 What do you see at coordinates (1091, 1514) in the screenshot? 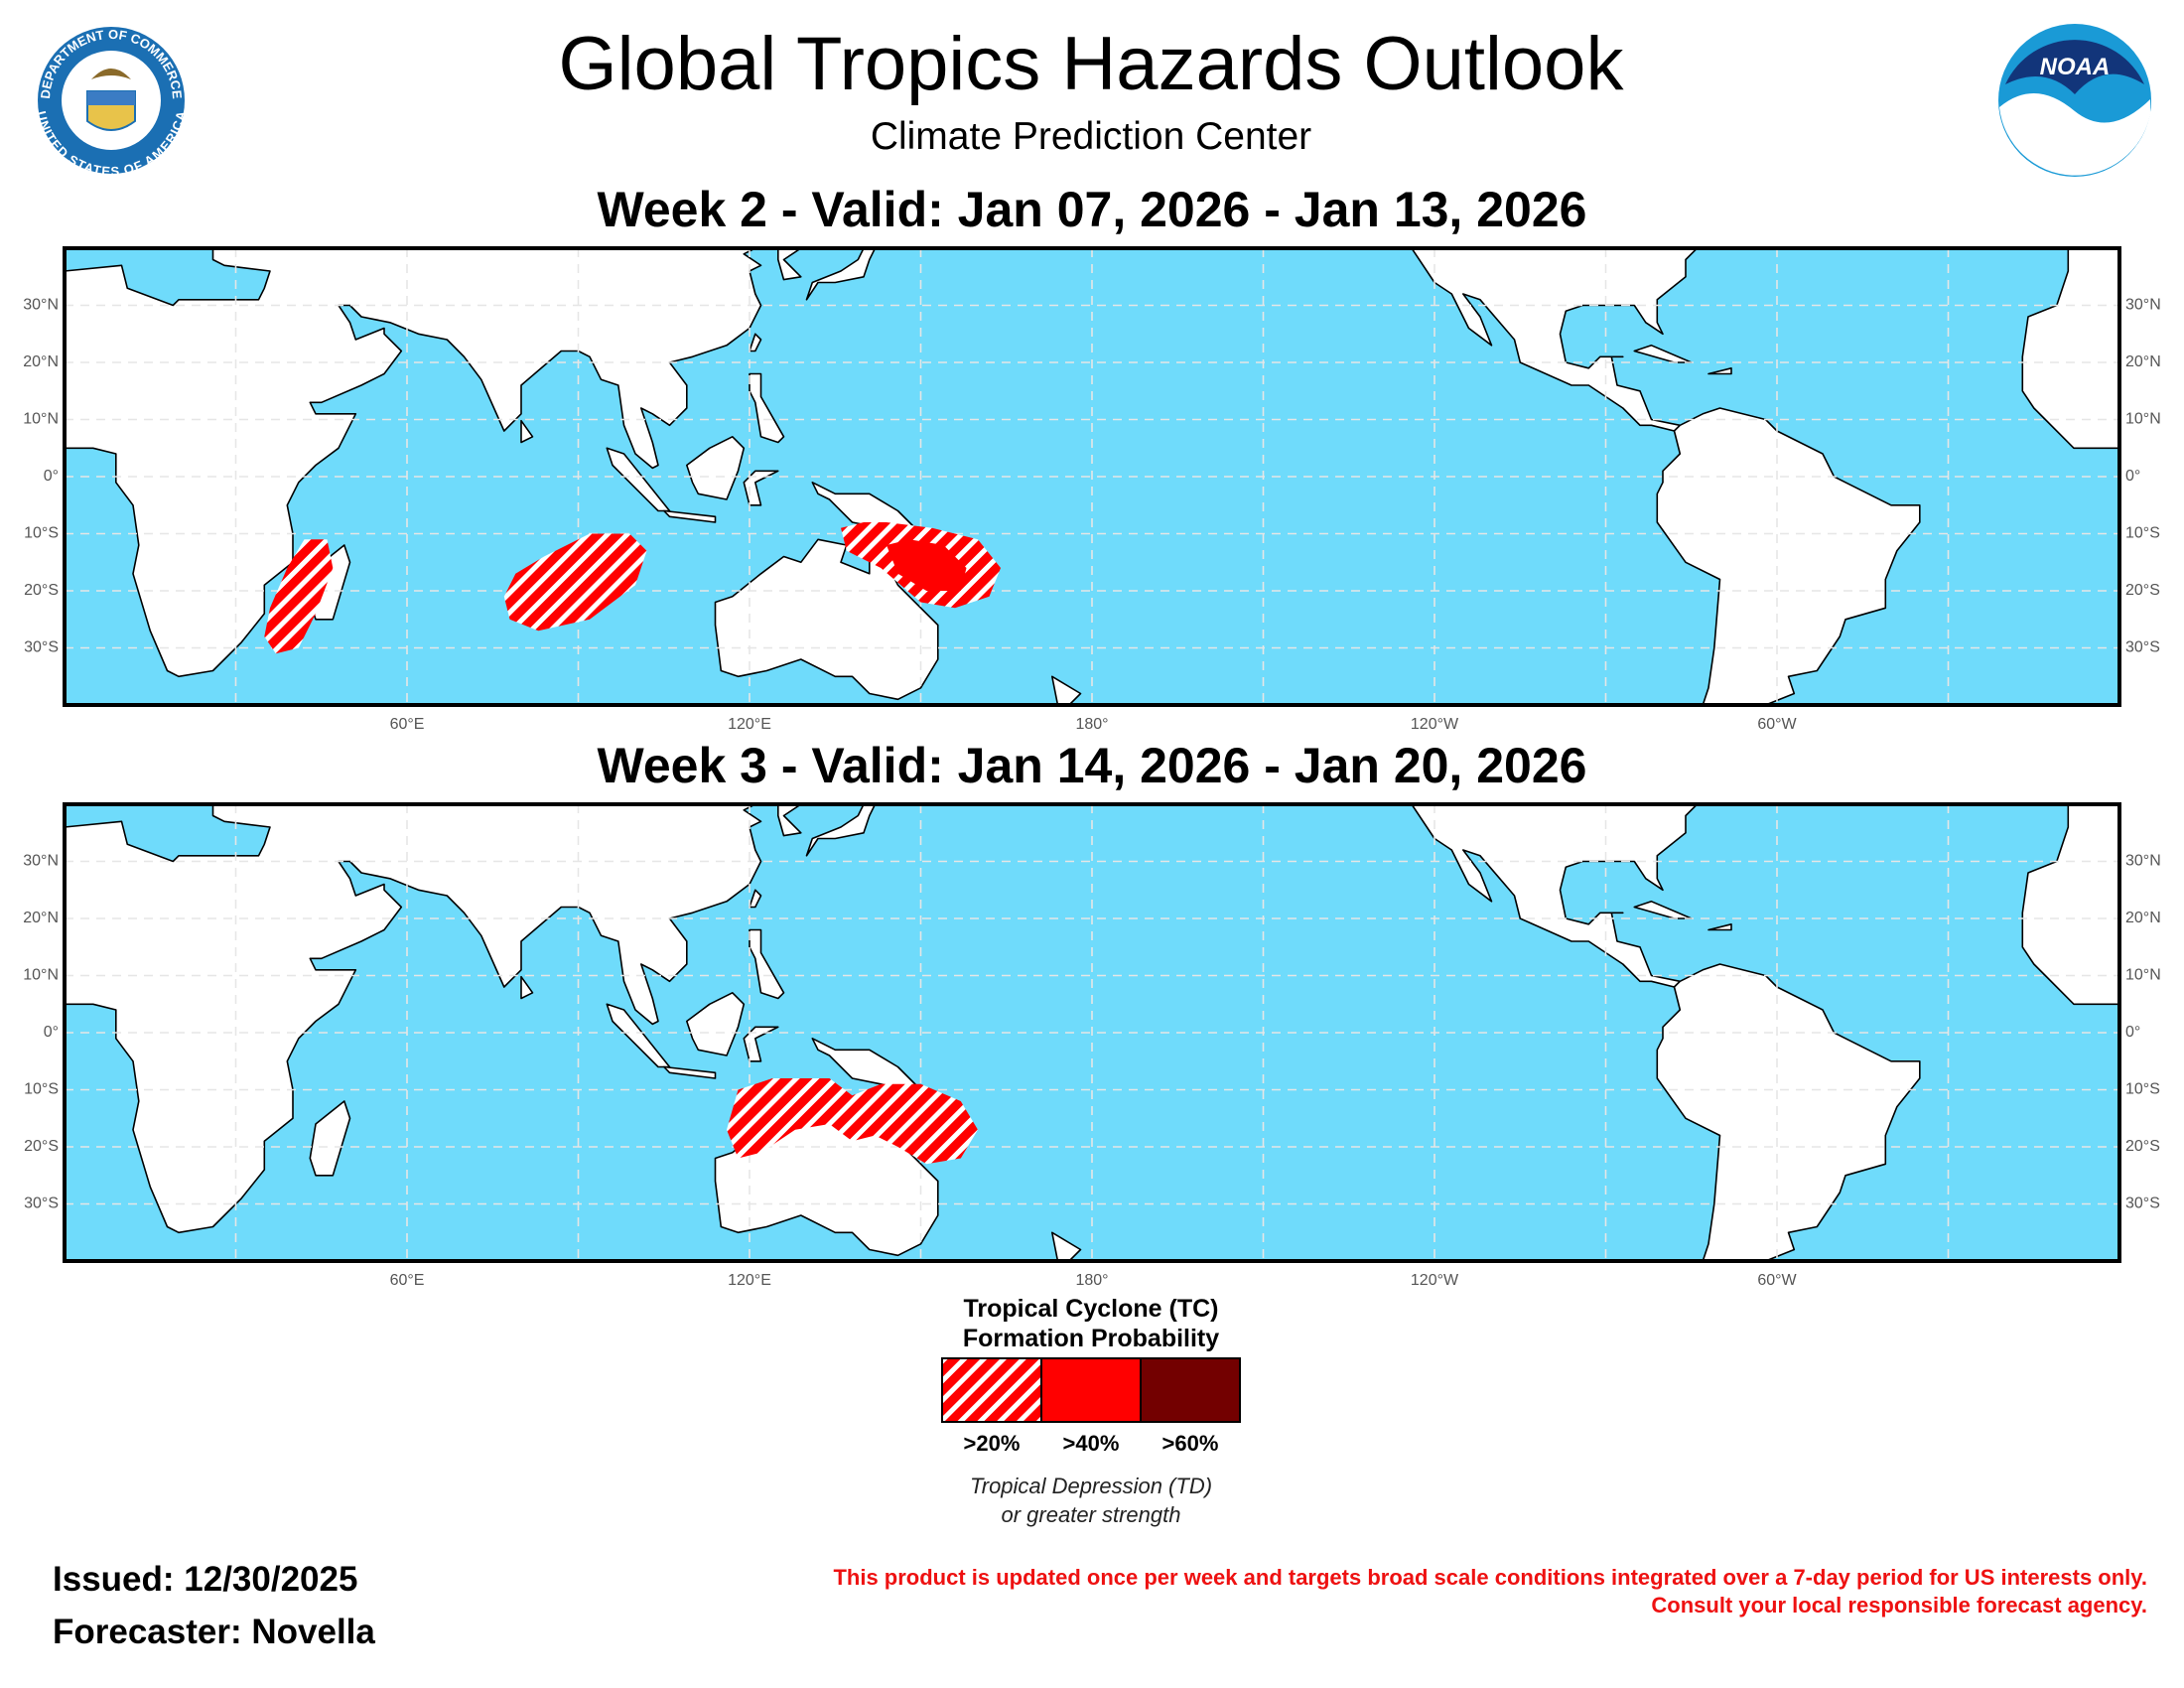
I see `legend-note: or greater strength` at bounding box center [1091, 1514].